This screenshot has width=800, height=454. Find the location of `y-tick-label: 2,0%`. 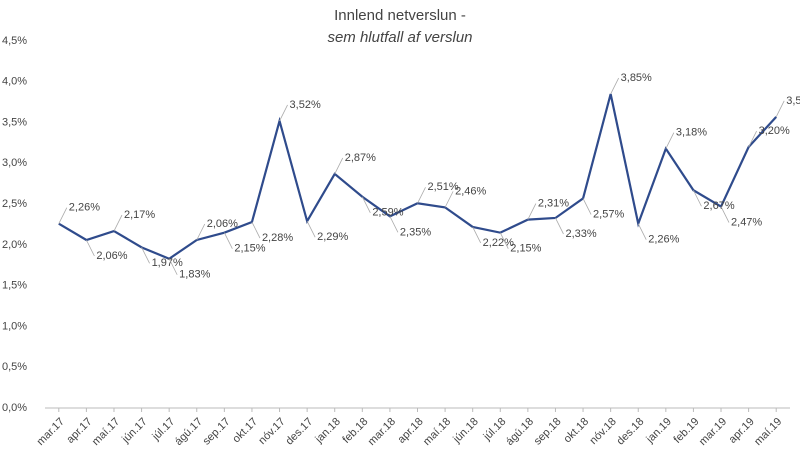

y-tick-label: 2,0% is located at coordinates (14, 245).